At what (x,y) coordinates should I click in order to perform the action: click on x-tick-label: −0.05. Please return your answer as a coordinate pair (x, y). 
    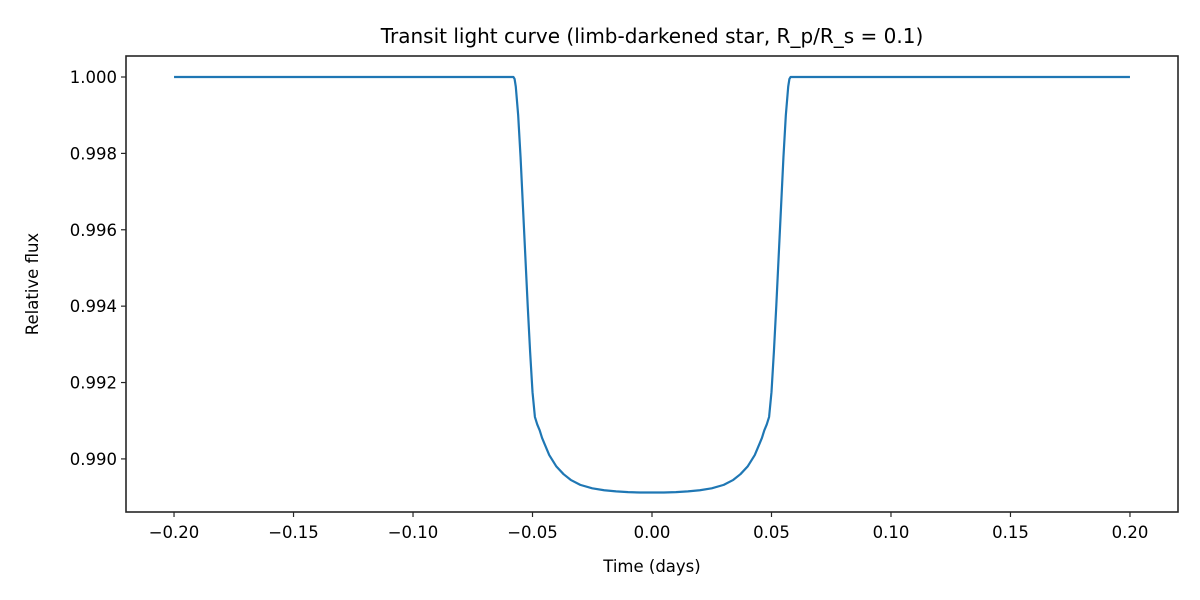
    Looking at the image, I should click on (532, 532).